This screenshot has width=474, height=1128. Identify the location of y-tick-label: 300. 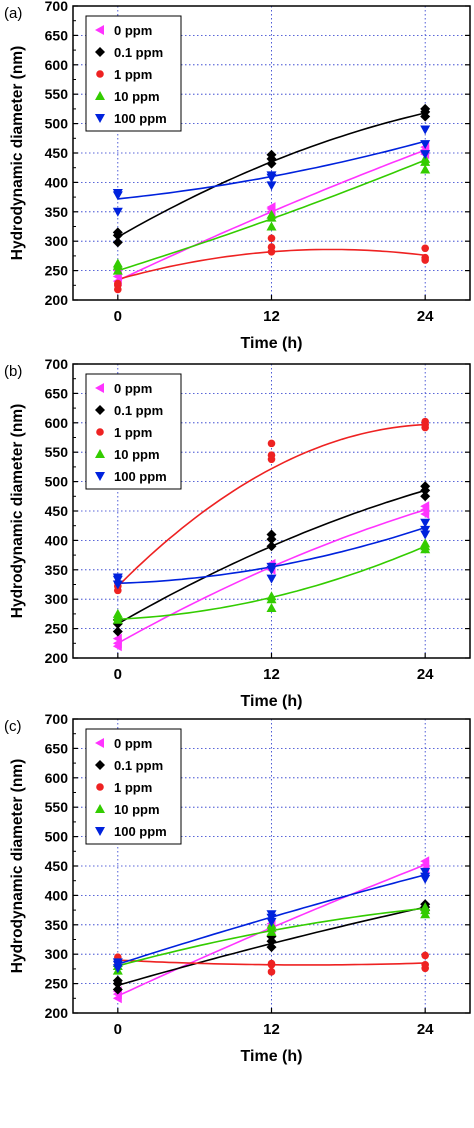
(57, 241).